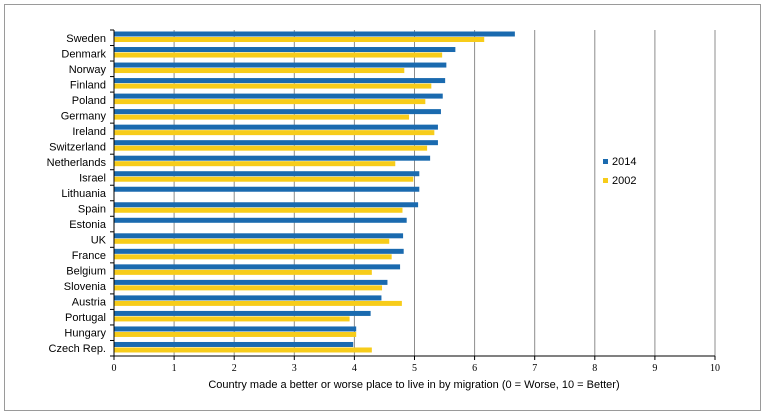  I want to click on category-label: Czech Rep., so click(77, 349).